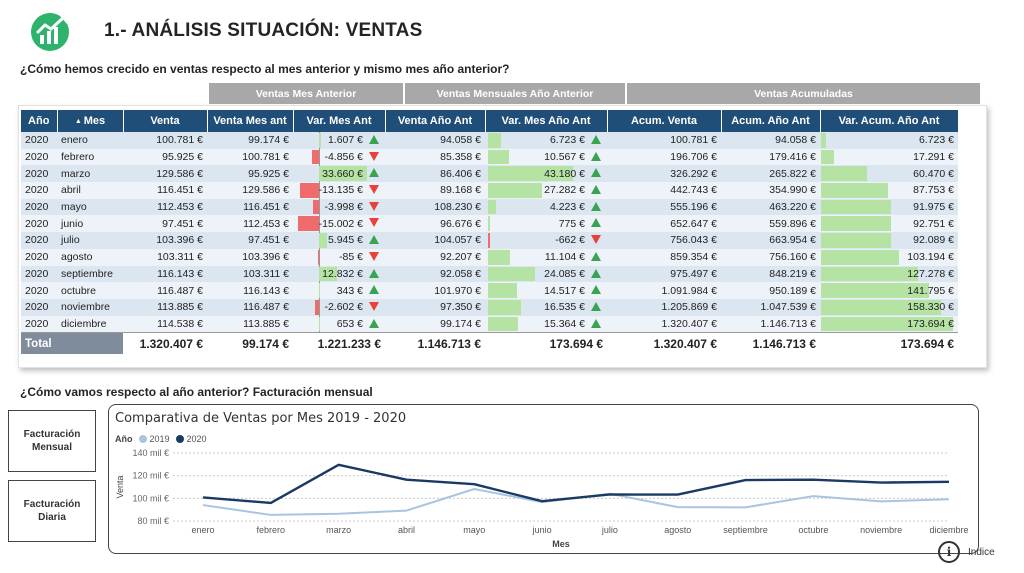 This screenshot has width=1024, height=573. I want to click on legend-label-2019: 2019, so click(159, 439).